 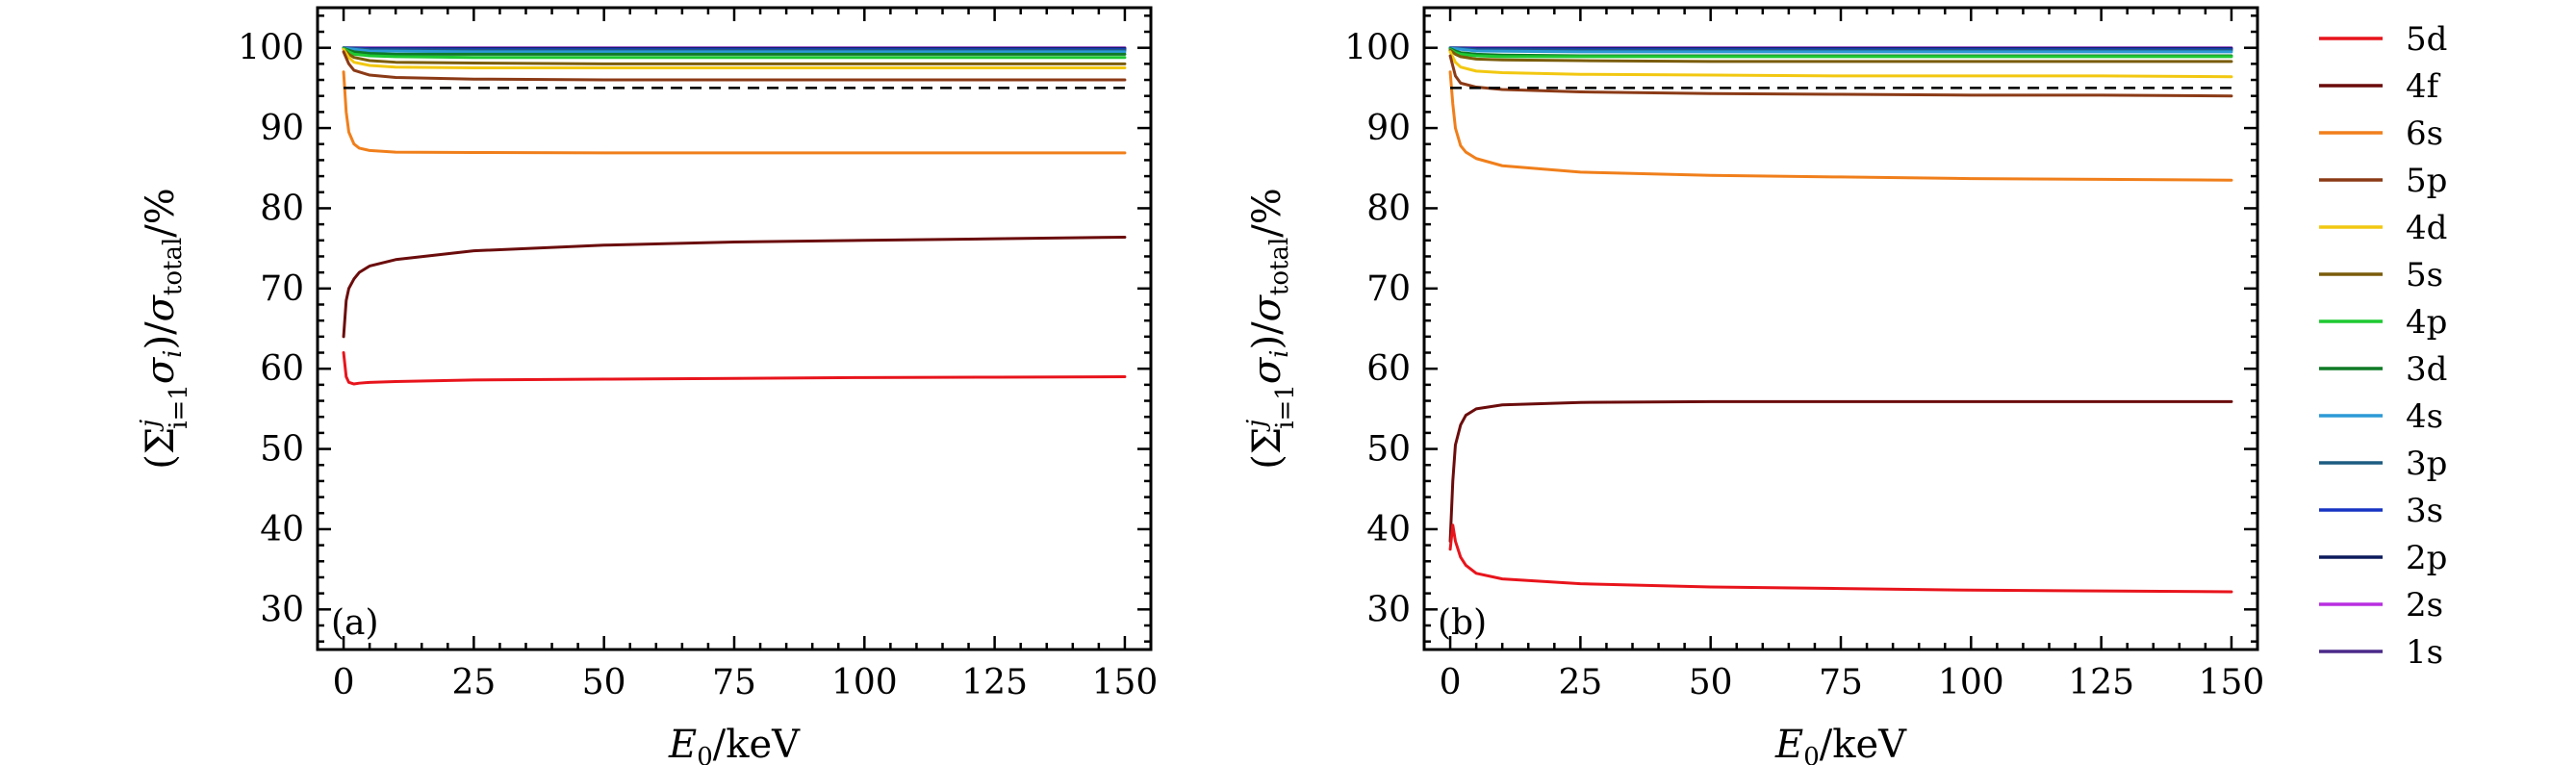 I want to click on x-axis-label-b: E0/keV, so click(x=1840, y=744).